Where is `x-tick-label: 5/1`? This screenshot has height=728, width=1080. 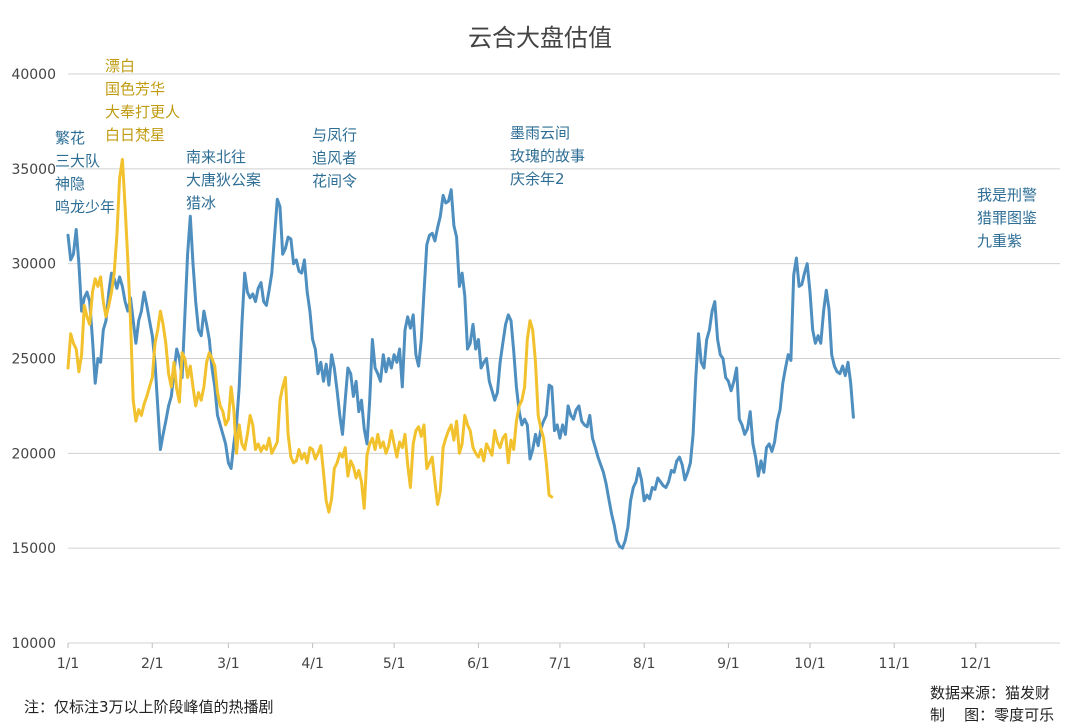 x-tick-label: 5/1 is located at coordinates (394, 664).